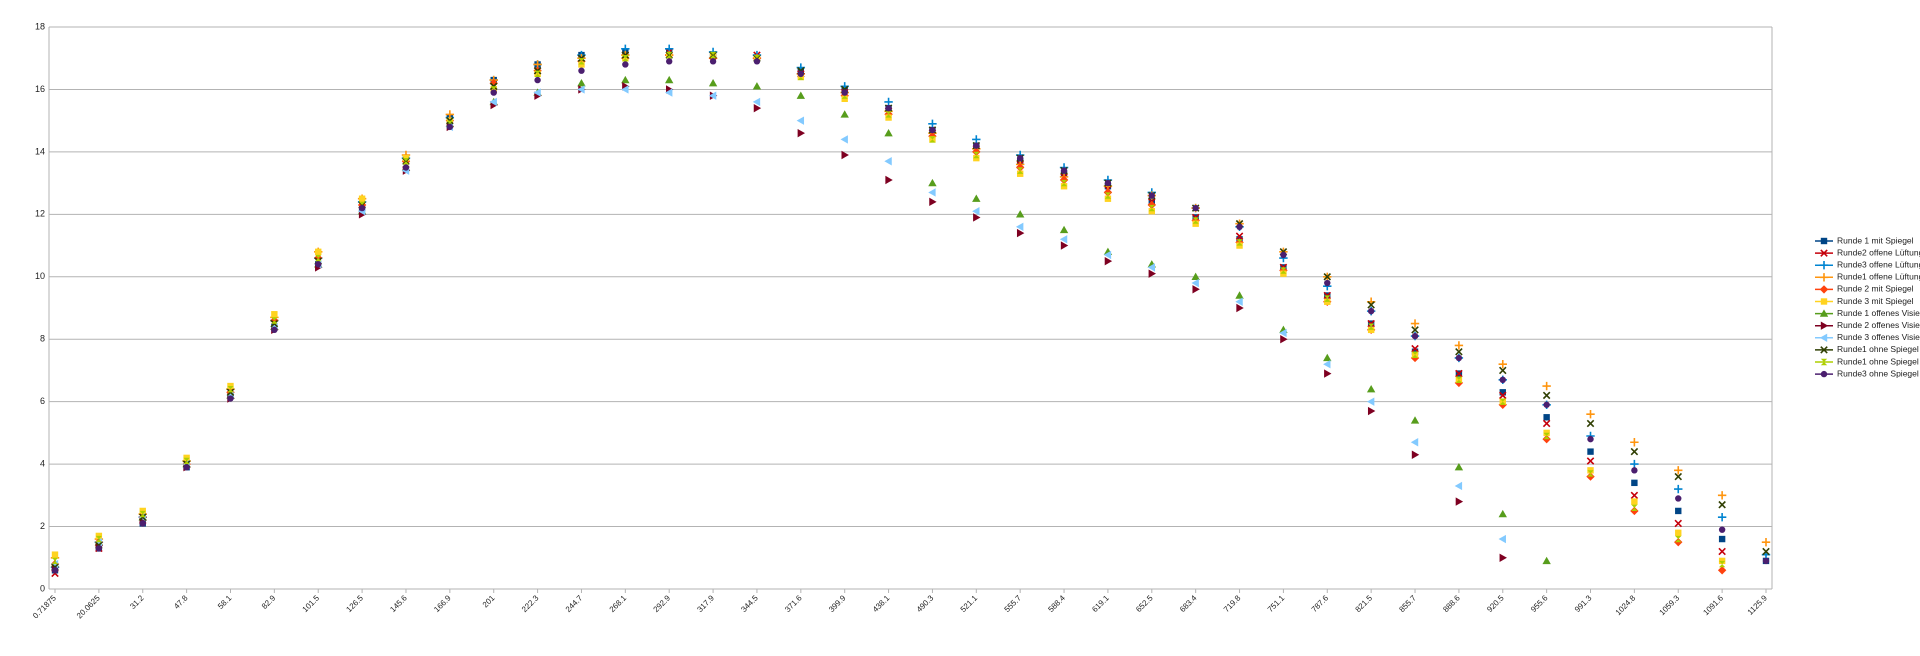  I want to click on legend-label: Runde1 ohne Spiegel, so click(1878, 349).